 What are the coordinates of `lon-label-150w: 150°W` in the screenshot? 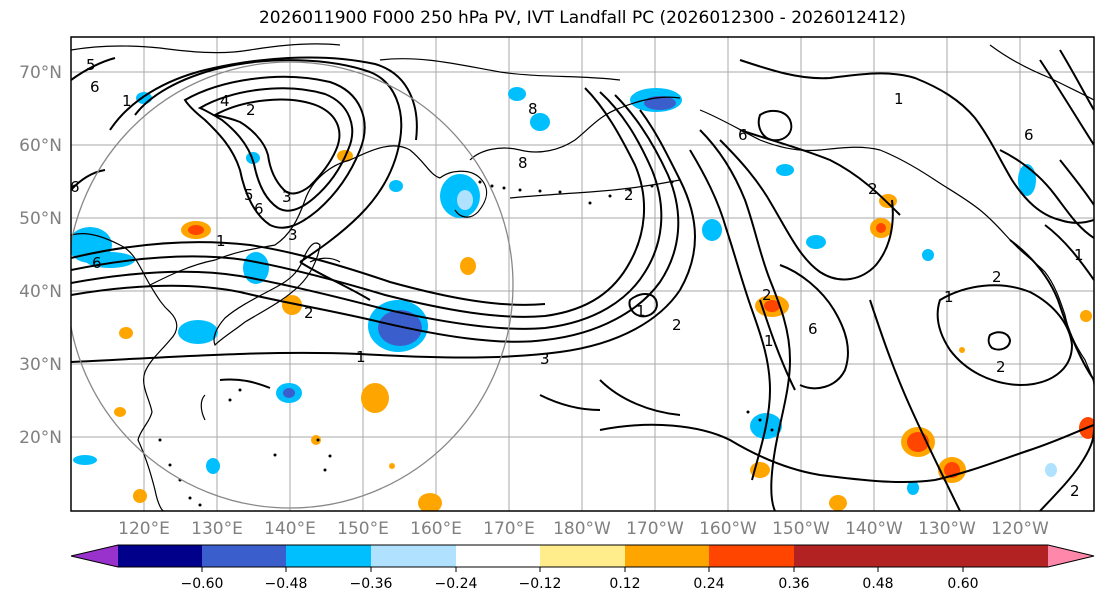 It's located at (801, 529).